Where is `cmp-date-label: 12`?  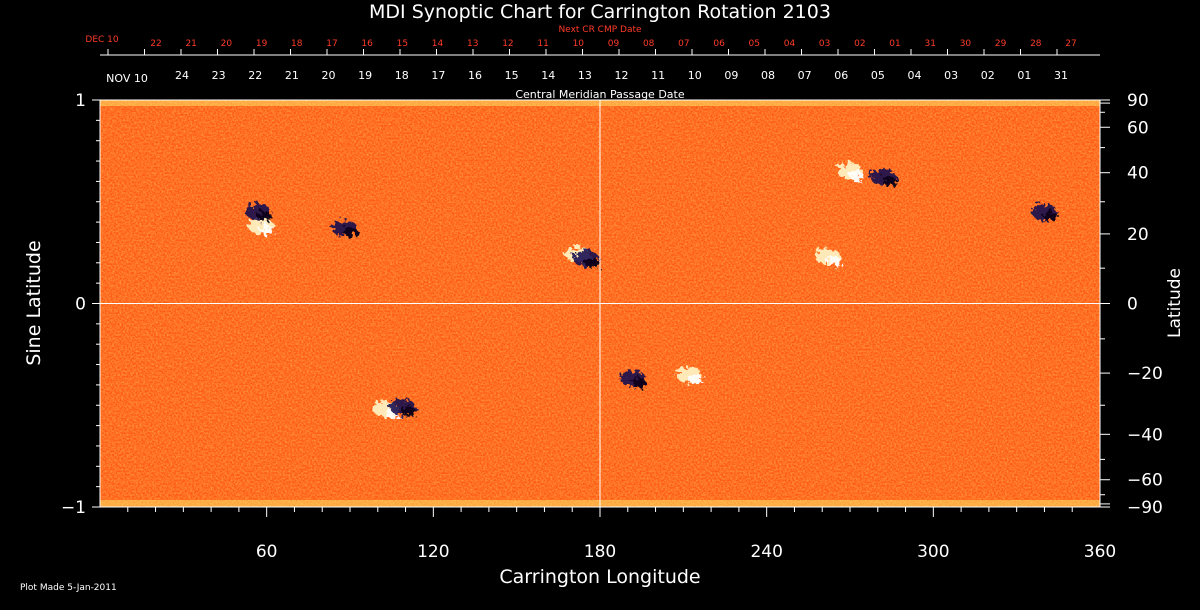 cmp-date-label: 12 is located at coordinates (622, 75).